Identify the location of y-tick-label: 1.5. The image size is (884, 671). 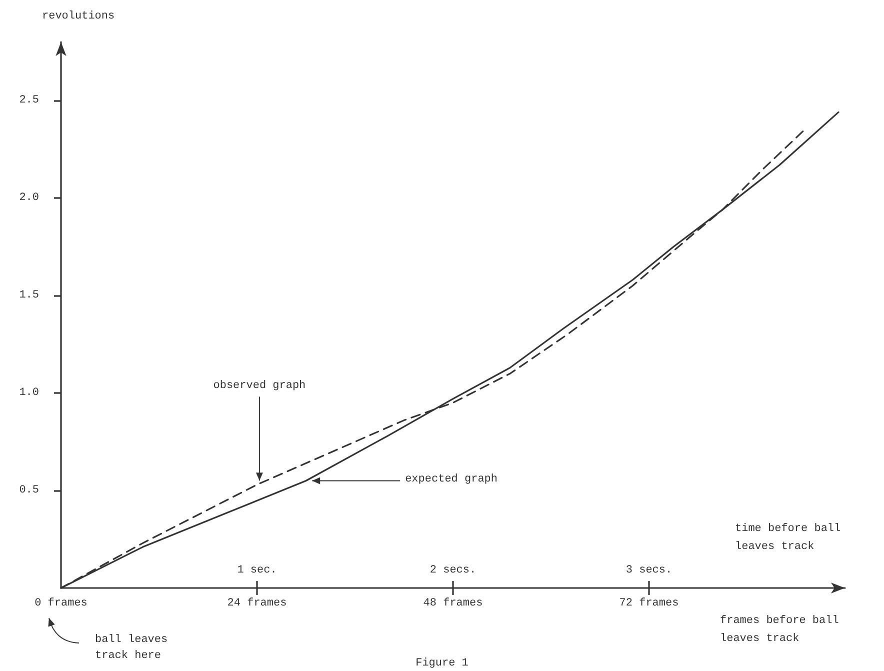
(29, 296).